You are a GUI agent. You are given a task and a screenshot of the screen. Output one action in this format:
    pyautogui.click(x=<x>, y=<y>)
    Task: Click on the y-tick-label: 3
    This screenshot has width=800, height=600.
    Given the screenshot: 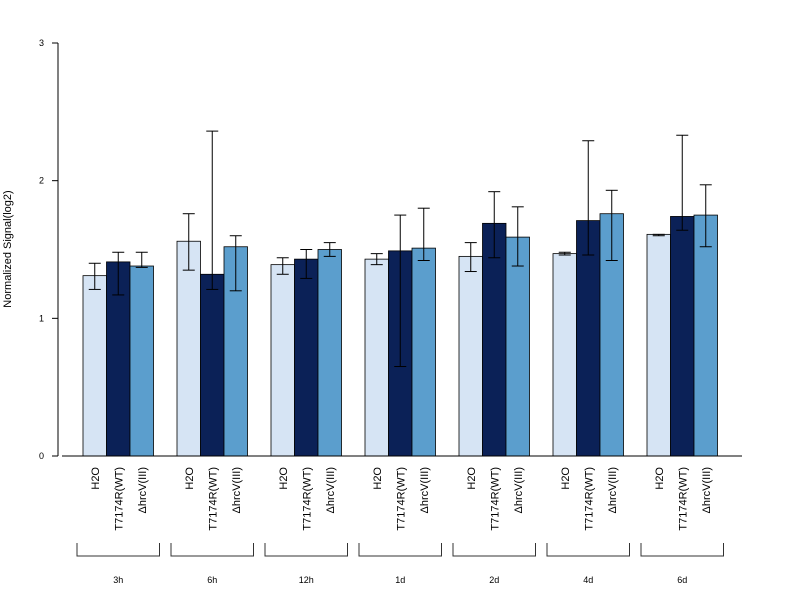 What is the action you would take?
    pyautogui.click(x=41, y=43)
    